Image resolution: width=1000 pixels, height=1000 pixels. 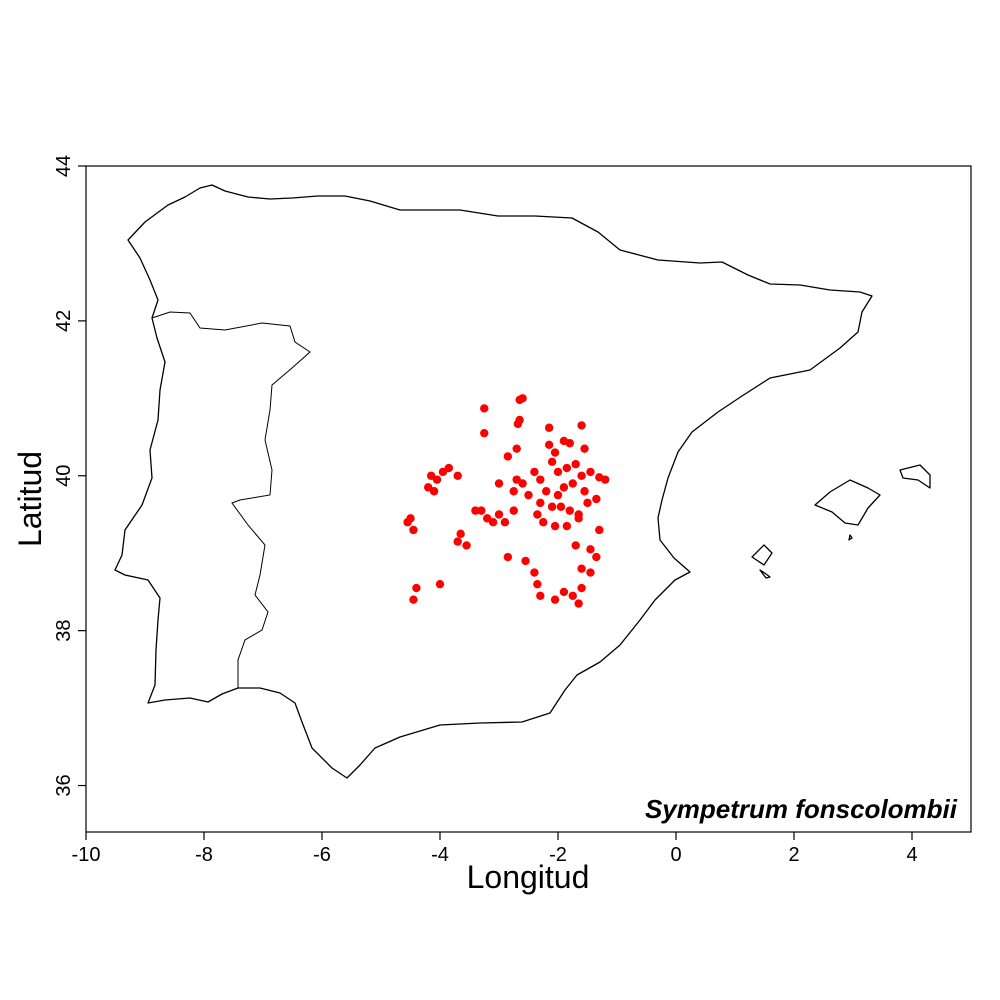 What do you see at coordinates (506, 501) in the screenshot?
I see `observation-points` at bounding box center [506, 501].